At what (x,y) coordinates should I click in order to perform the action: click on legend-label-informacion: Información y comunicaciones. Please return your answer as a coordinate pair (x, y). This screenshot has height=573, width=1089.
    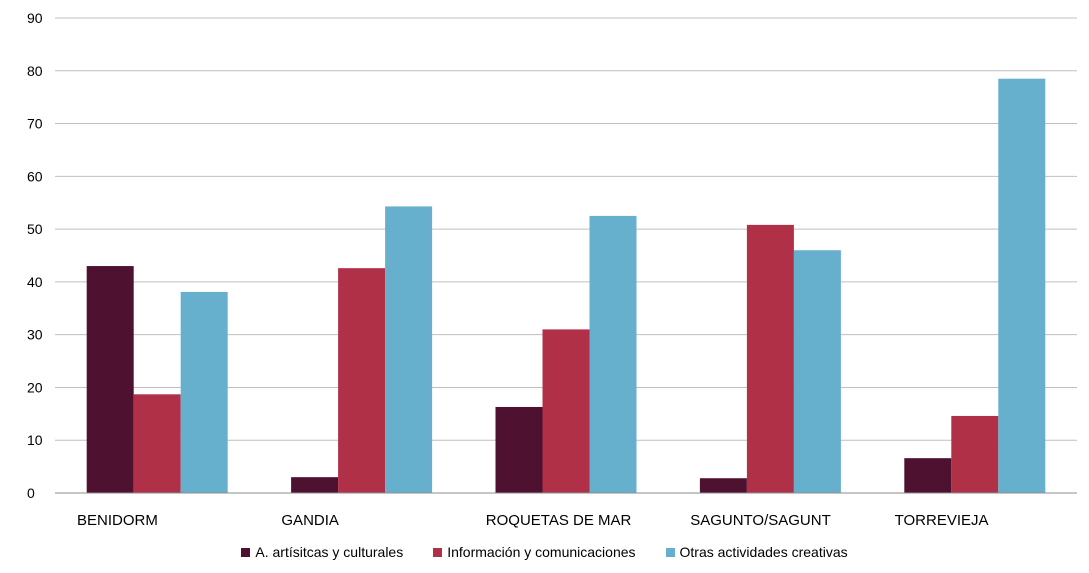
    Looking at the image, I should click on (541, 552).